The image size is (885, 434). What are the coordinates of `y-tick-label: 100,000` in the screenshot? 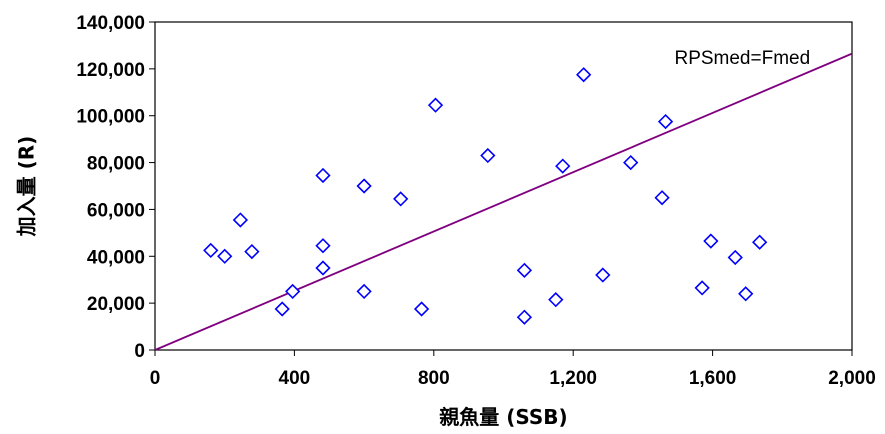 It's located at (110, 117).